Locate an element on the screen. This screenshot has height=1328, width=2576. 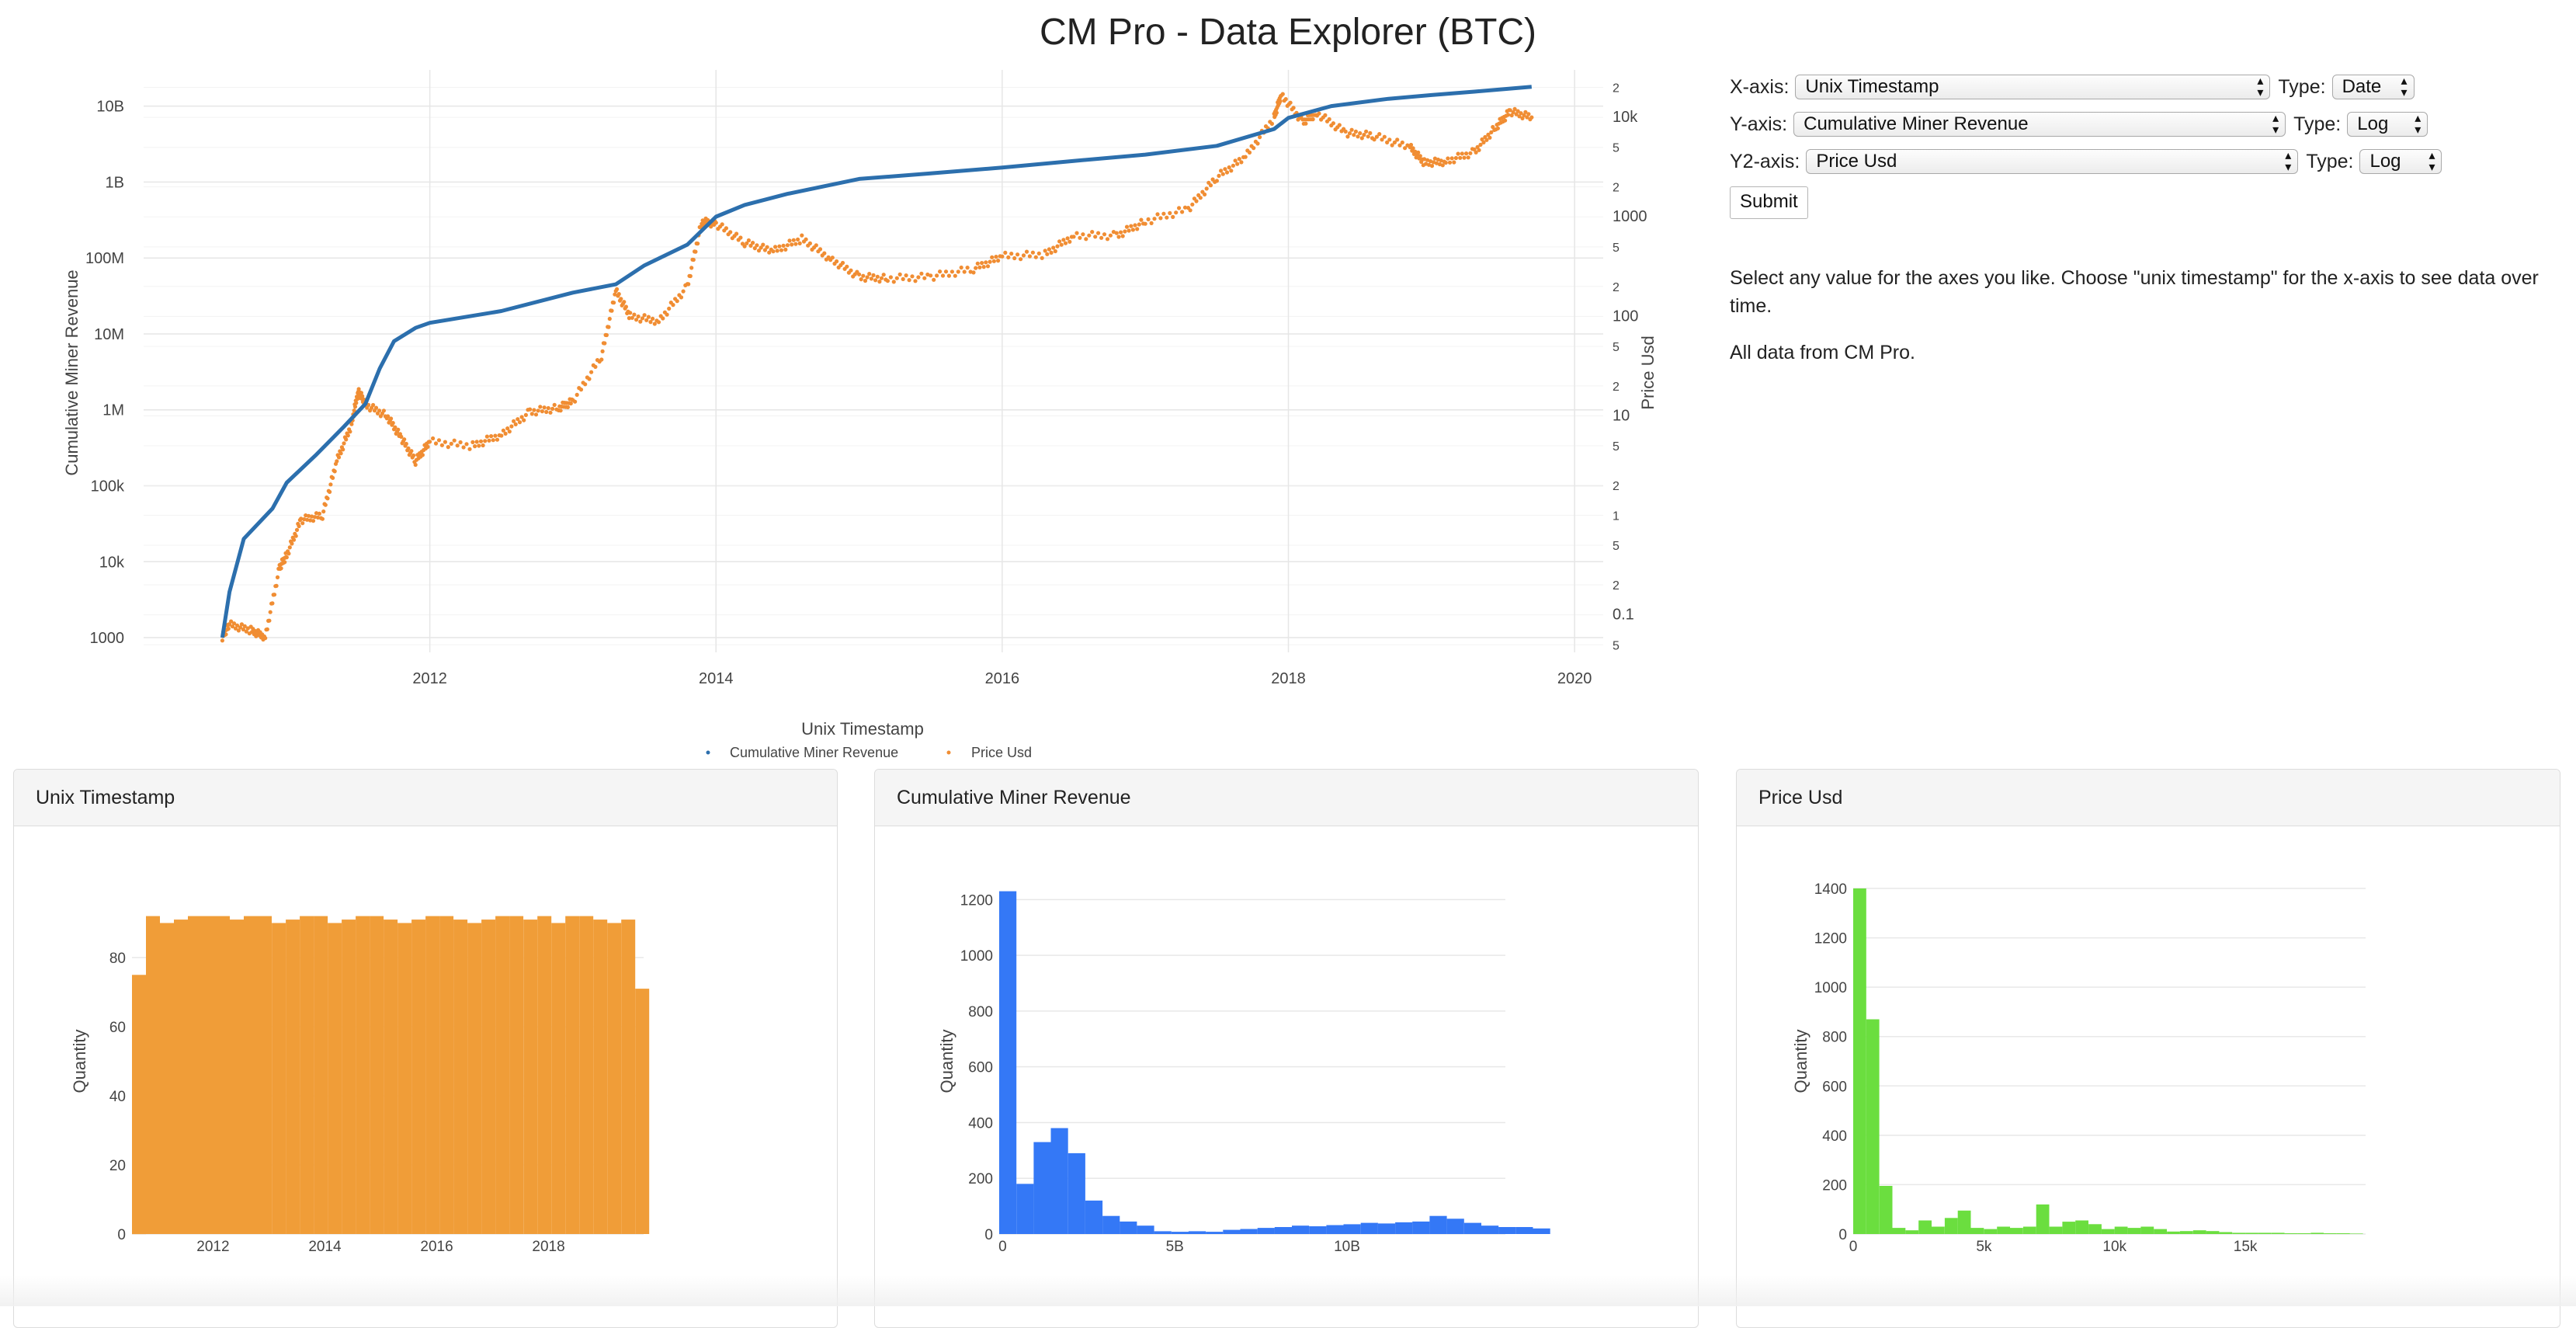
legend: Cumulative Miner Revenue Price Usd is located at coordinates (870, 753).